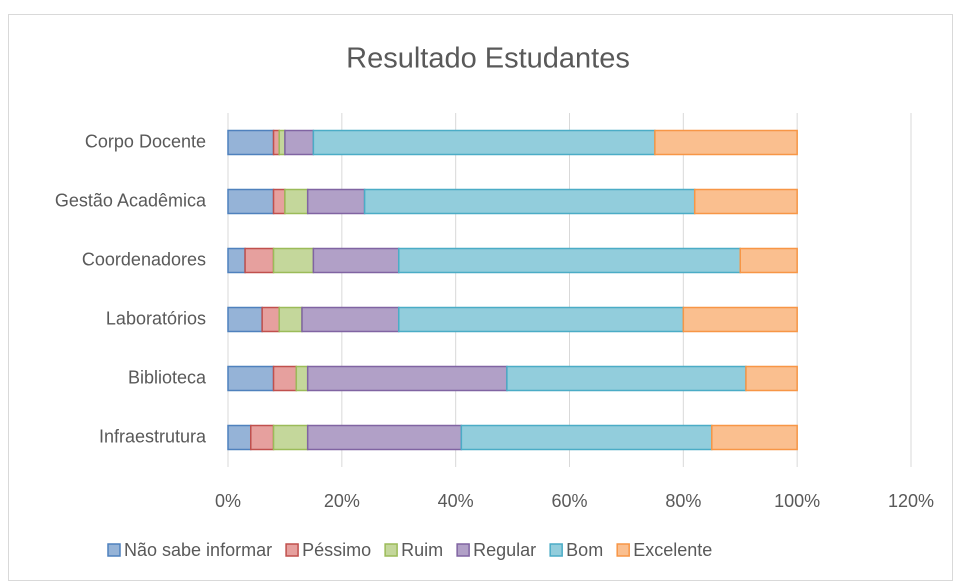 This screenshot has width=955, height=583. Describe the element at coordinates (683, 501) in the screenshot. I see `x-tick-label: 80%` at that location.